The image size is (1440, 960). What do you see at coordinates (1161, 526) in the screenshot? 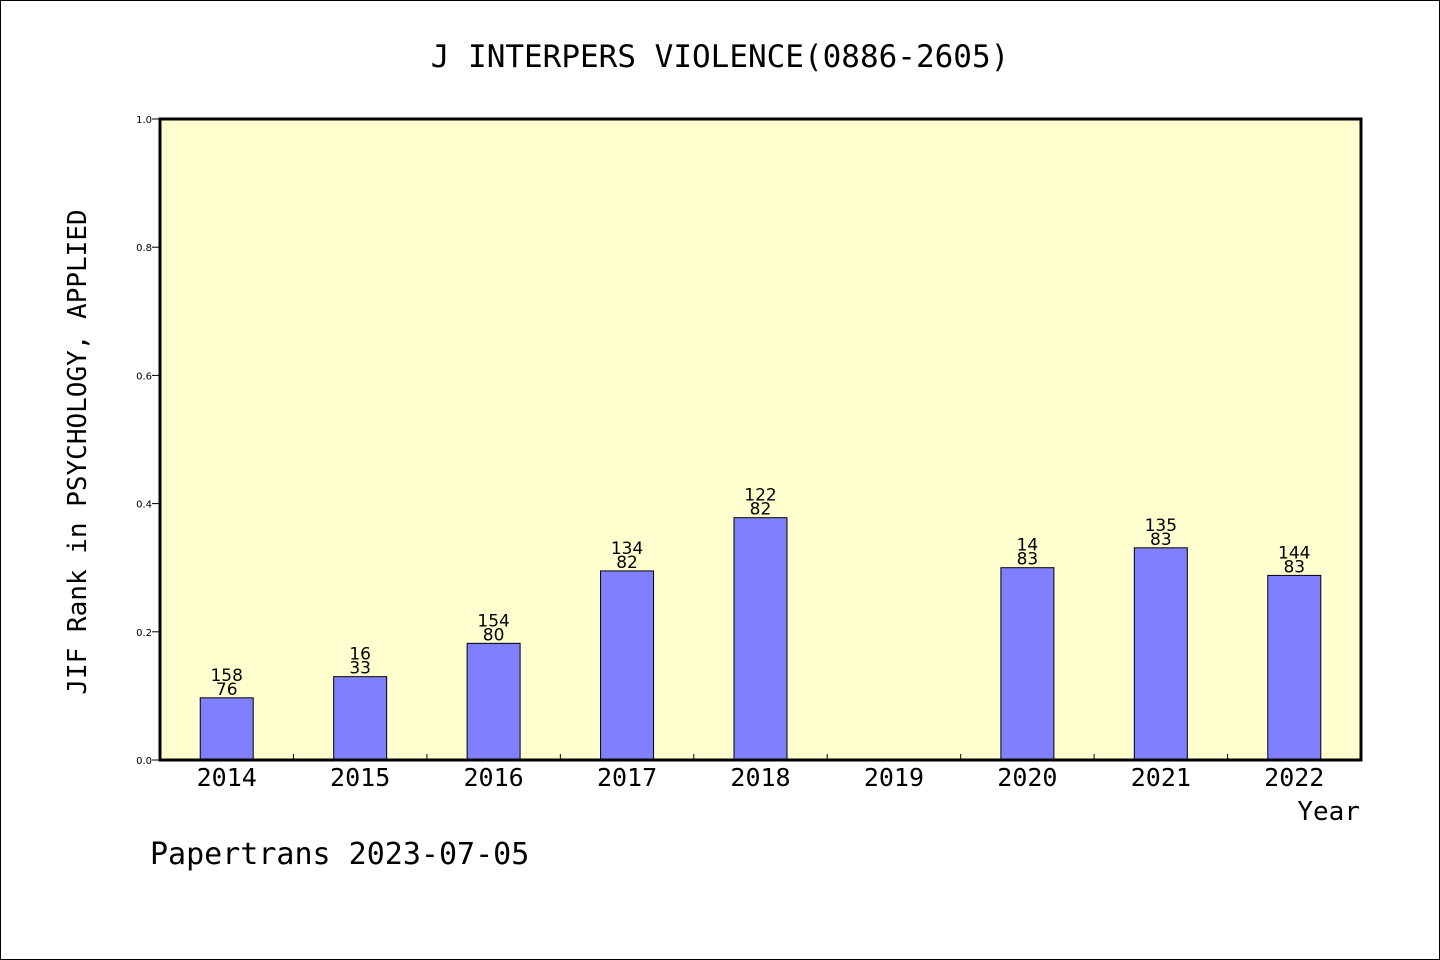
I see `bar-label-top: 135` at bounding box center [1161, 526].